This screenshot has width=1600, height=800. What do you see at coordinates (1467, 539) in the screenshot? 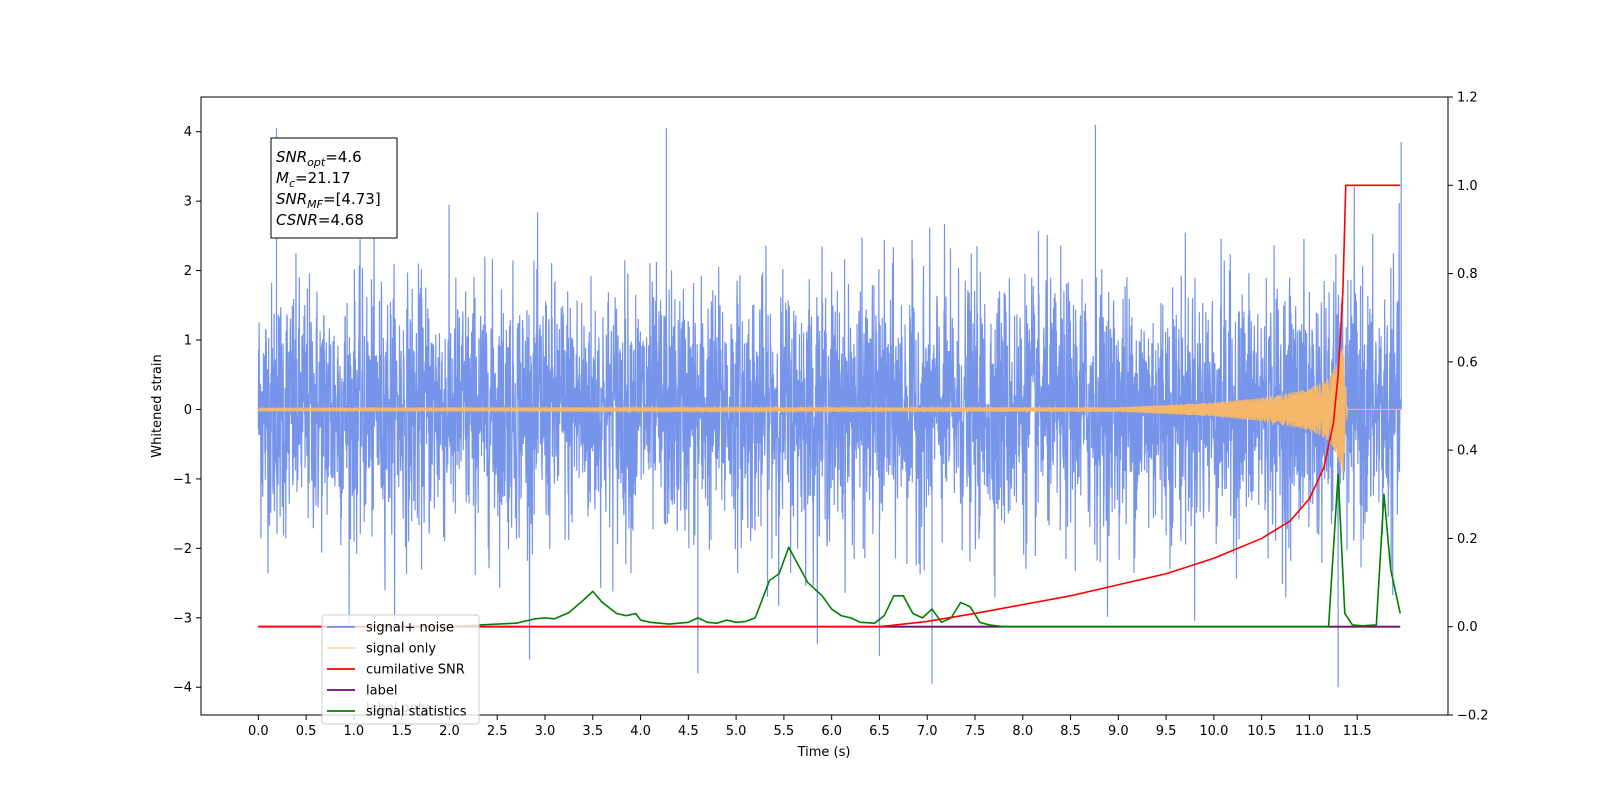
I see `y2-tick-label: 0.2` at bounding box center [1467, 539].